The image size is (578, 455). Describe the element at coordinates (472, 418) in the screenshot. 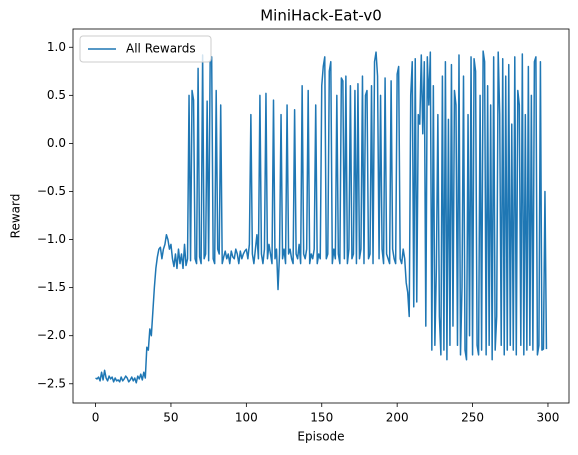

I see `x-tick-label: 250` at that location.